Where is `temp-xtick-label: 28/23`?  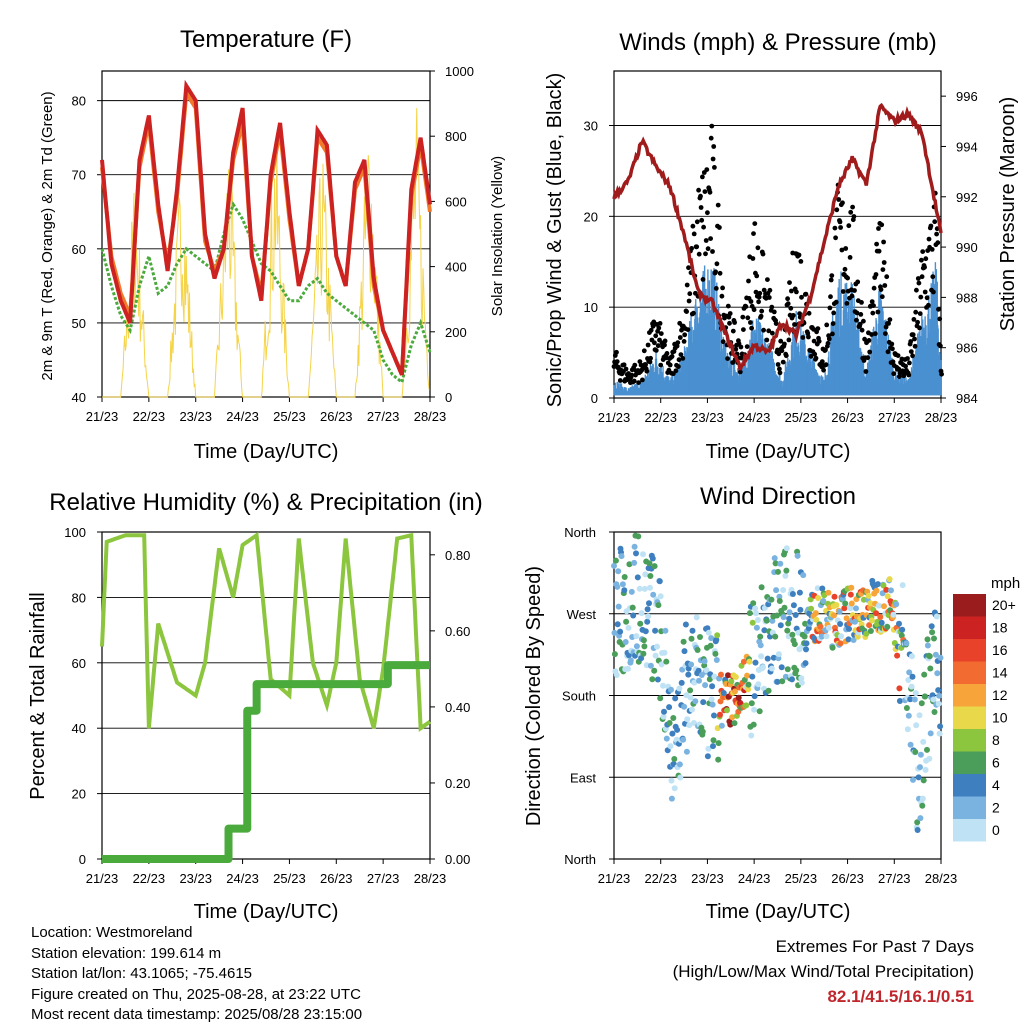
temp-xtick-label: 28/23 is located at coordinates (430, 416).